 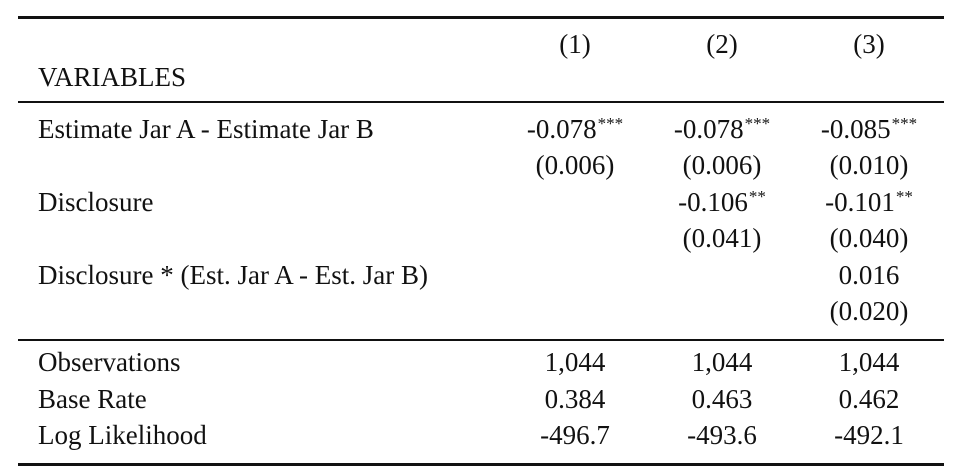 What do you see at coordinates (575, 129) in the screenshot?
I see `coef-estimate-diff-col1: -0.078***` at bounding box center [575, 129].